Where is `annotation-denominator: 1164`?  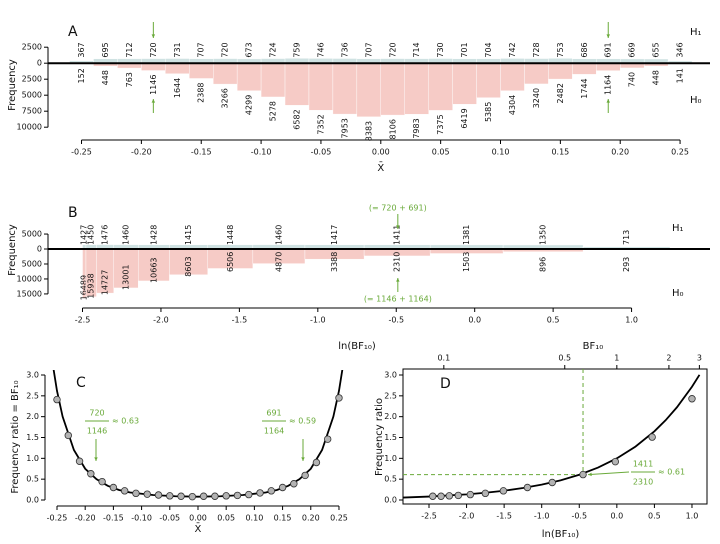
annotation-denominator: 1164 is located at coordinates (274, 431).